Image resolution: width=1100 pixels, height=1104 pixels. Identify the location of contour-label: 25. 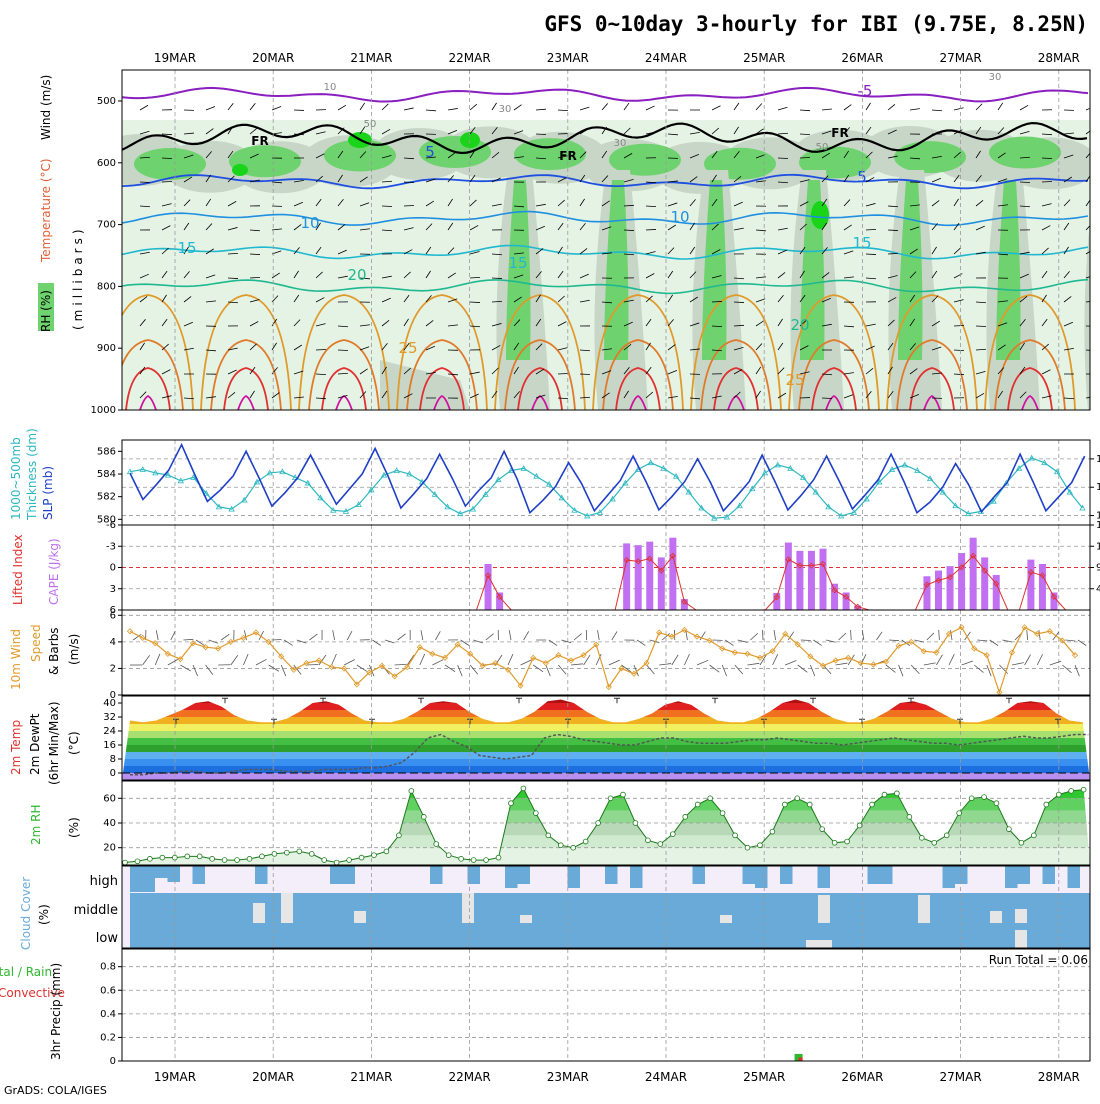
(794, 380).